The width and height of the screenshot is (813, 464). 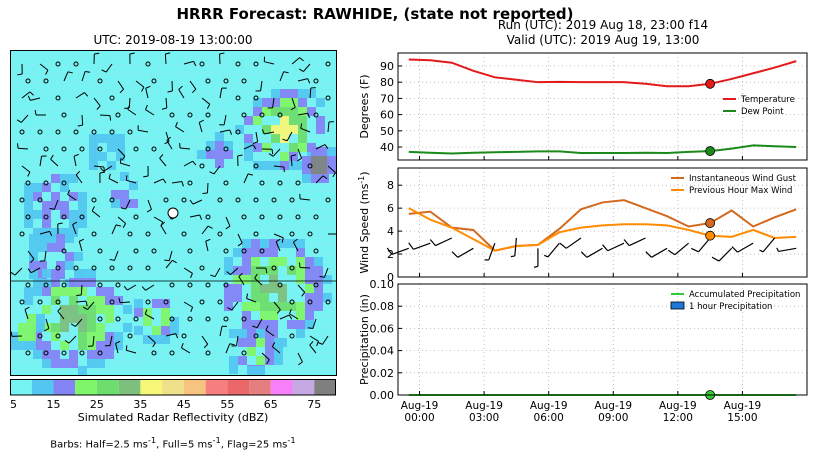 I want to click on x-tick-label: 09:00, so click(x=613, y=418).